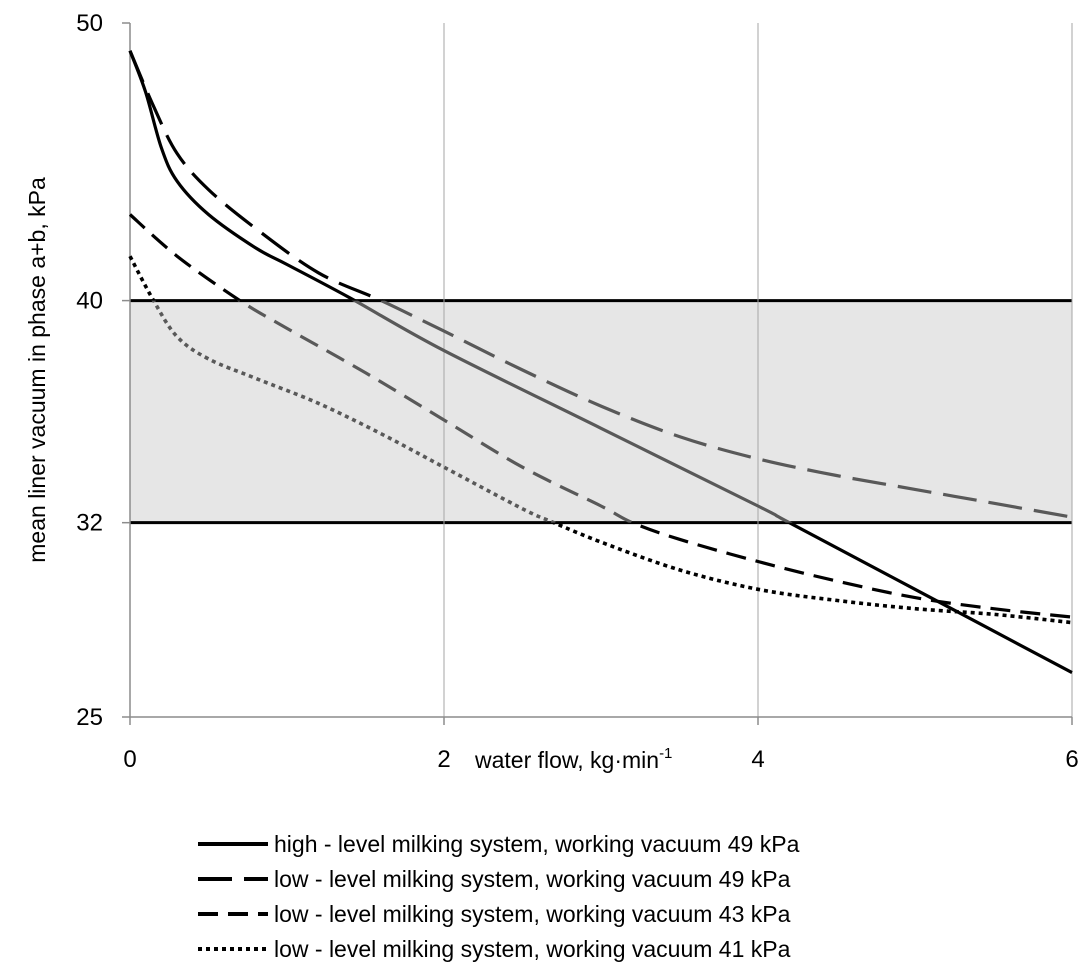 This screenshot has height=974, width=1085. Describe the element at coordinates (1071, 759) in the screenshot. I see `x-tick-label-6: 6` at that location.